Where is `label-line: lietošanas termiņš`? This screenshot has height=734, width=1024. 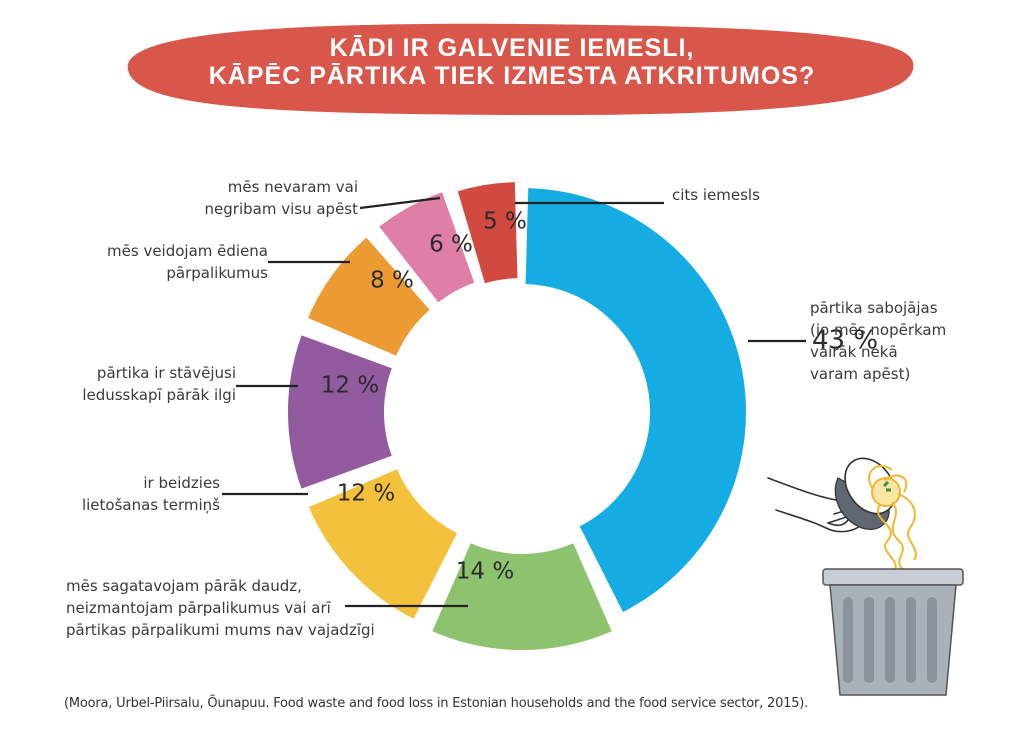
label-line: lietošanas termiņš is located at coordinates (150, 505).